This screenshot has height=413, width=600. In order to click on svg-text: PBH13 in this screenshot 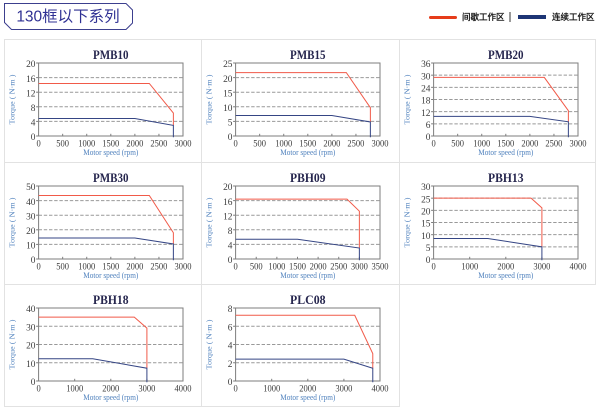, I will do `click(506, 176)`.